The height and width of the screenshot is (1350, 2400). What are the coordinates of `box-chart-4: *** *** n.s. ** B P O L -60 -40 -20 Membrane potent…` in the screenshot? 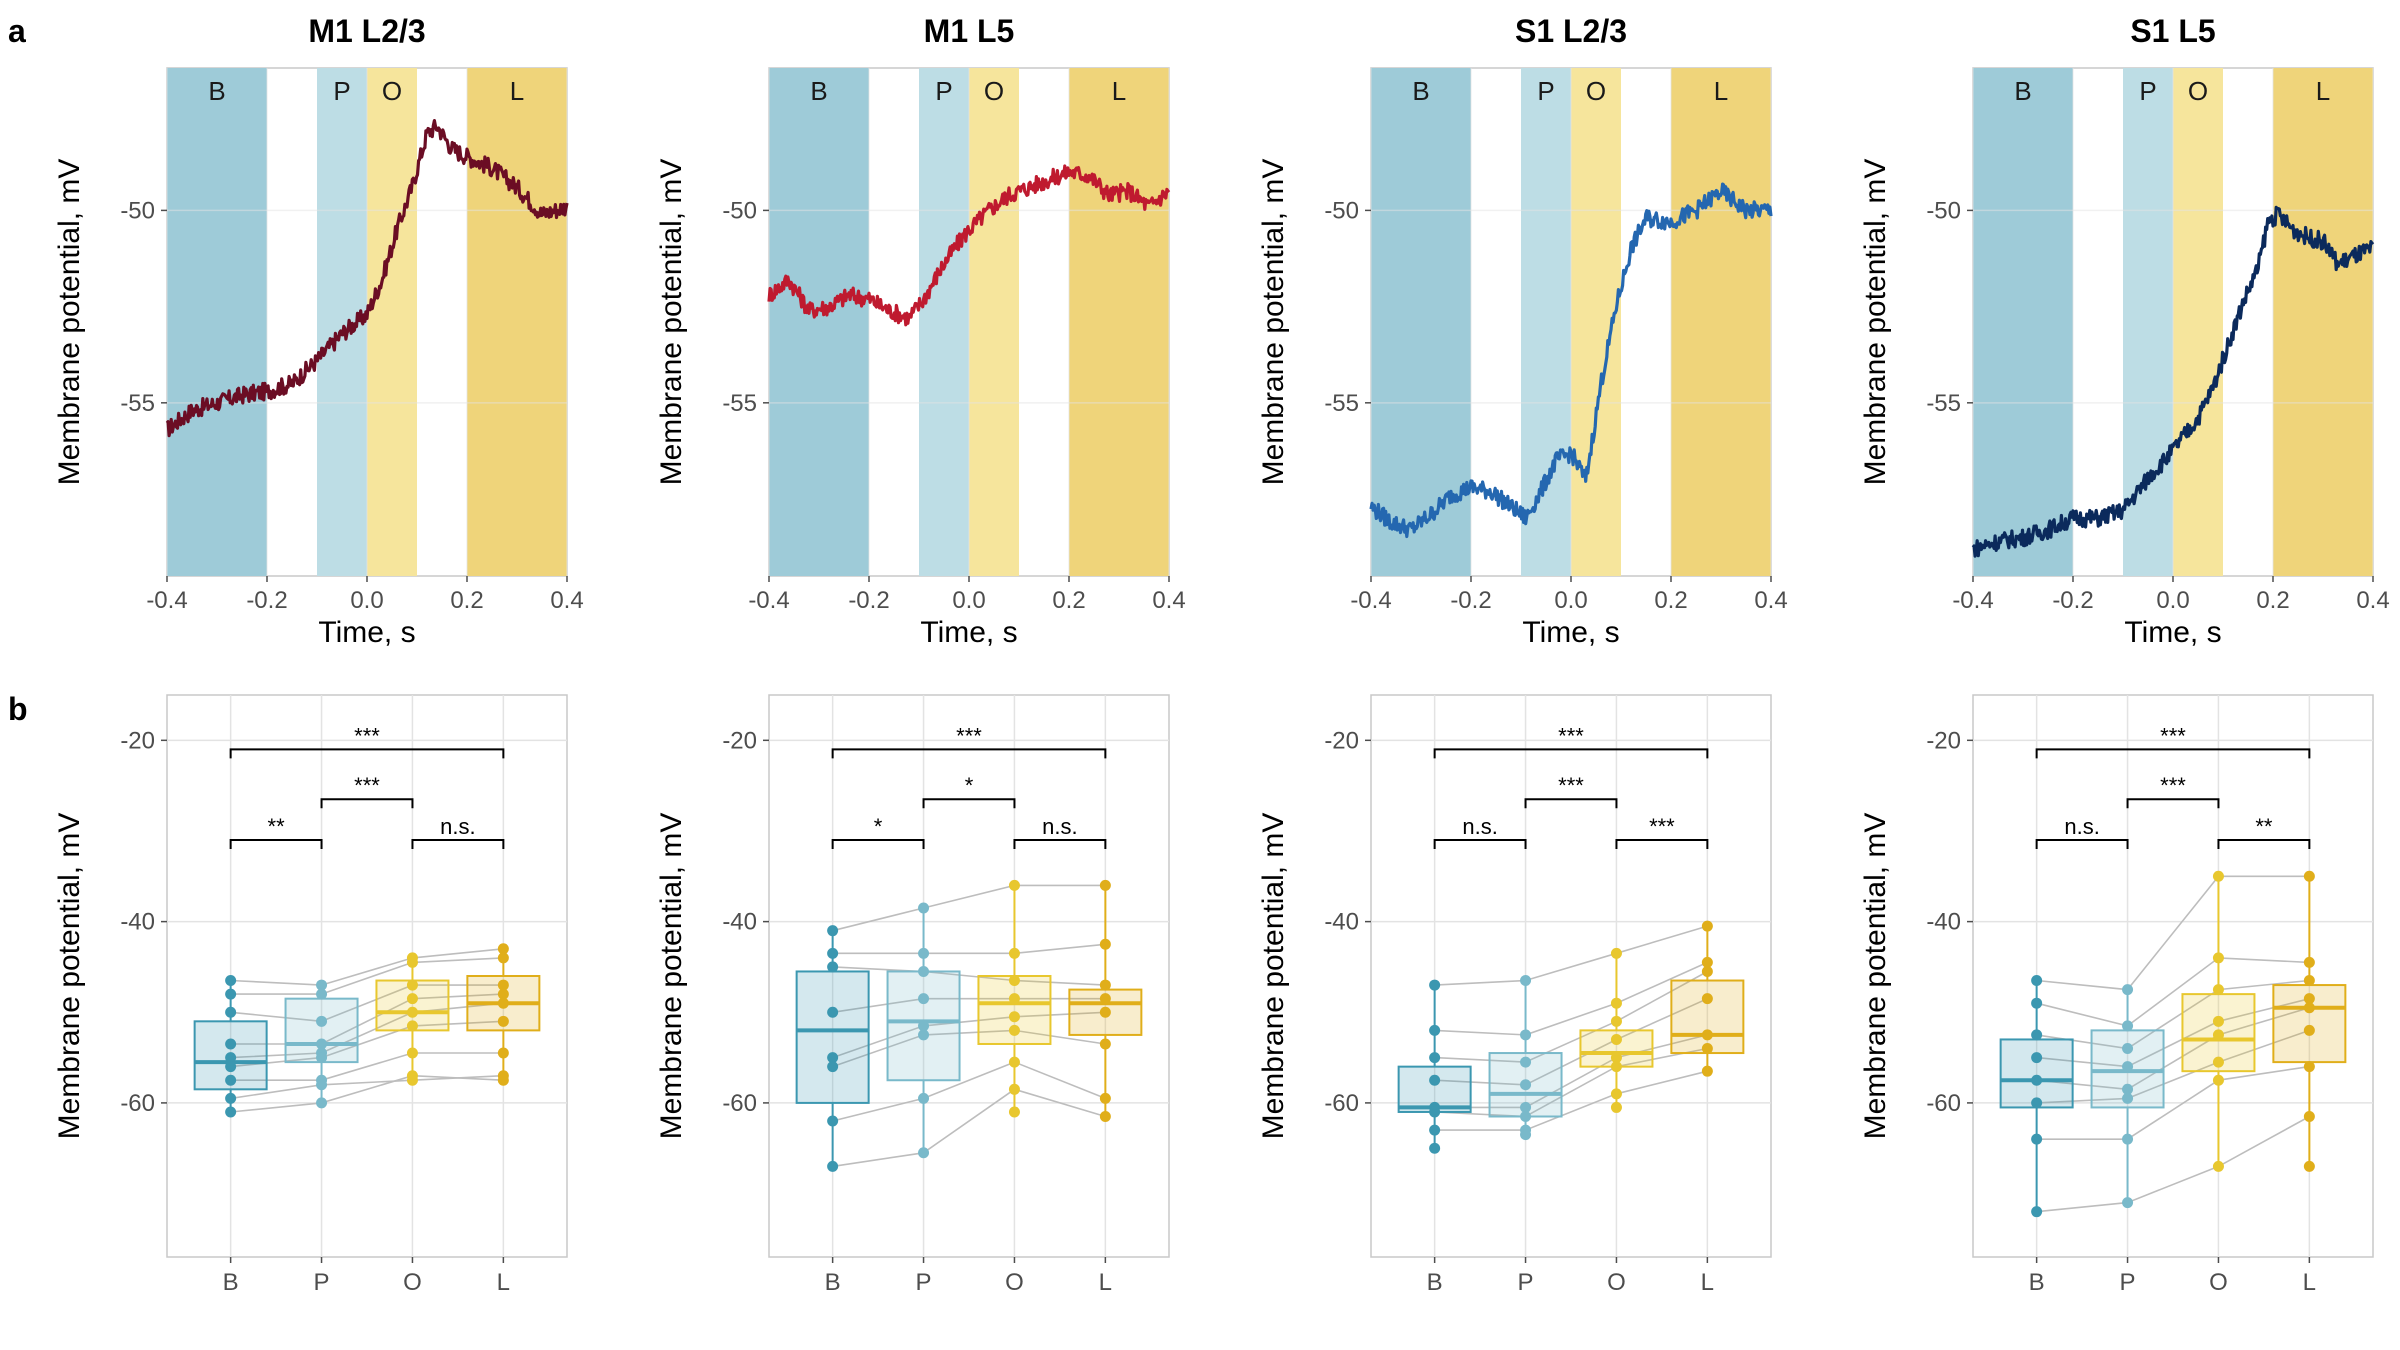 It's located at (2116, 995).